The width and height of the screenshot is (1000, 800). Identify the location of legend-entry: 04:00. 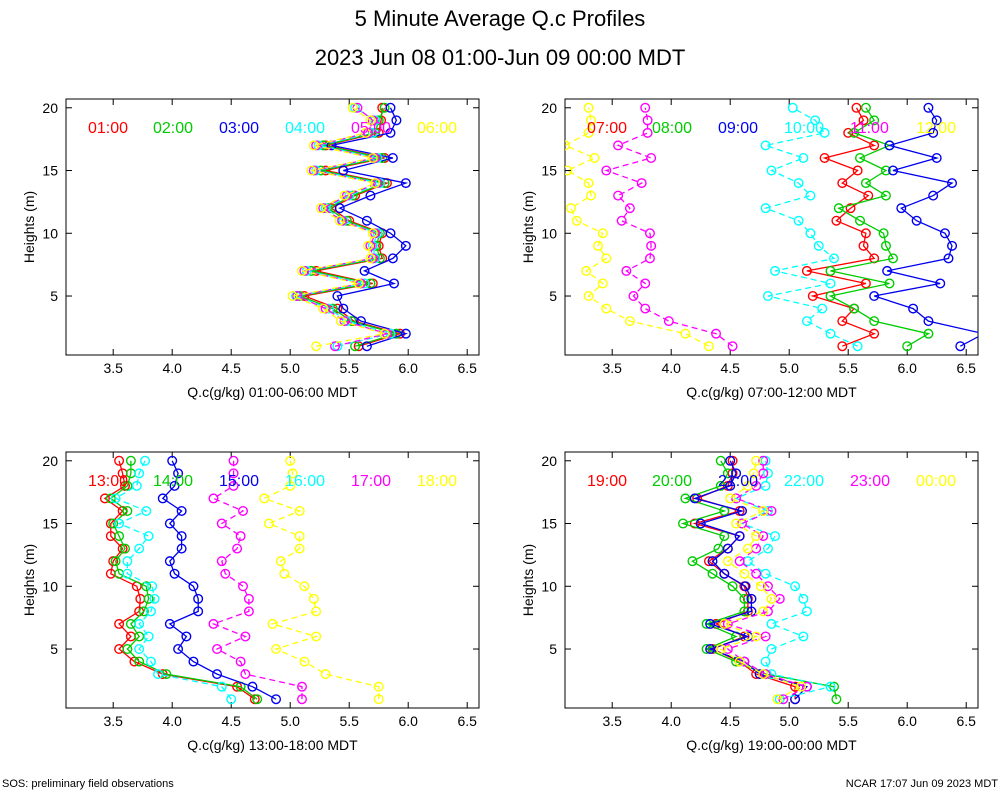
(305, 128).